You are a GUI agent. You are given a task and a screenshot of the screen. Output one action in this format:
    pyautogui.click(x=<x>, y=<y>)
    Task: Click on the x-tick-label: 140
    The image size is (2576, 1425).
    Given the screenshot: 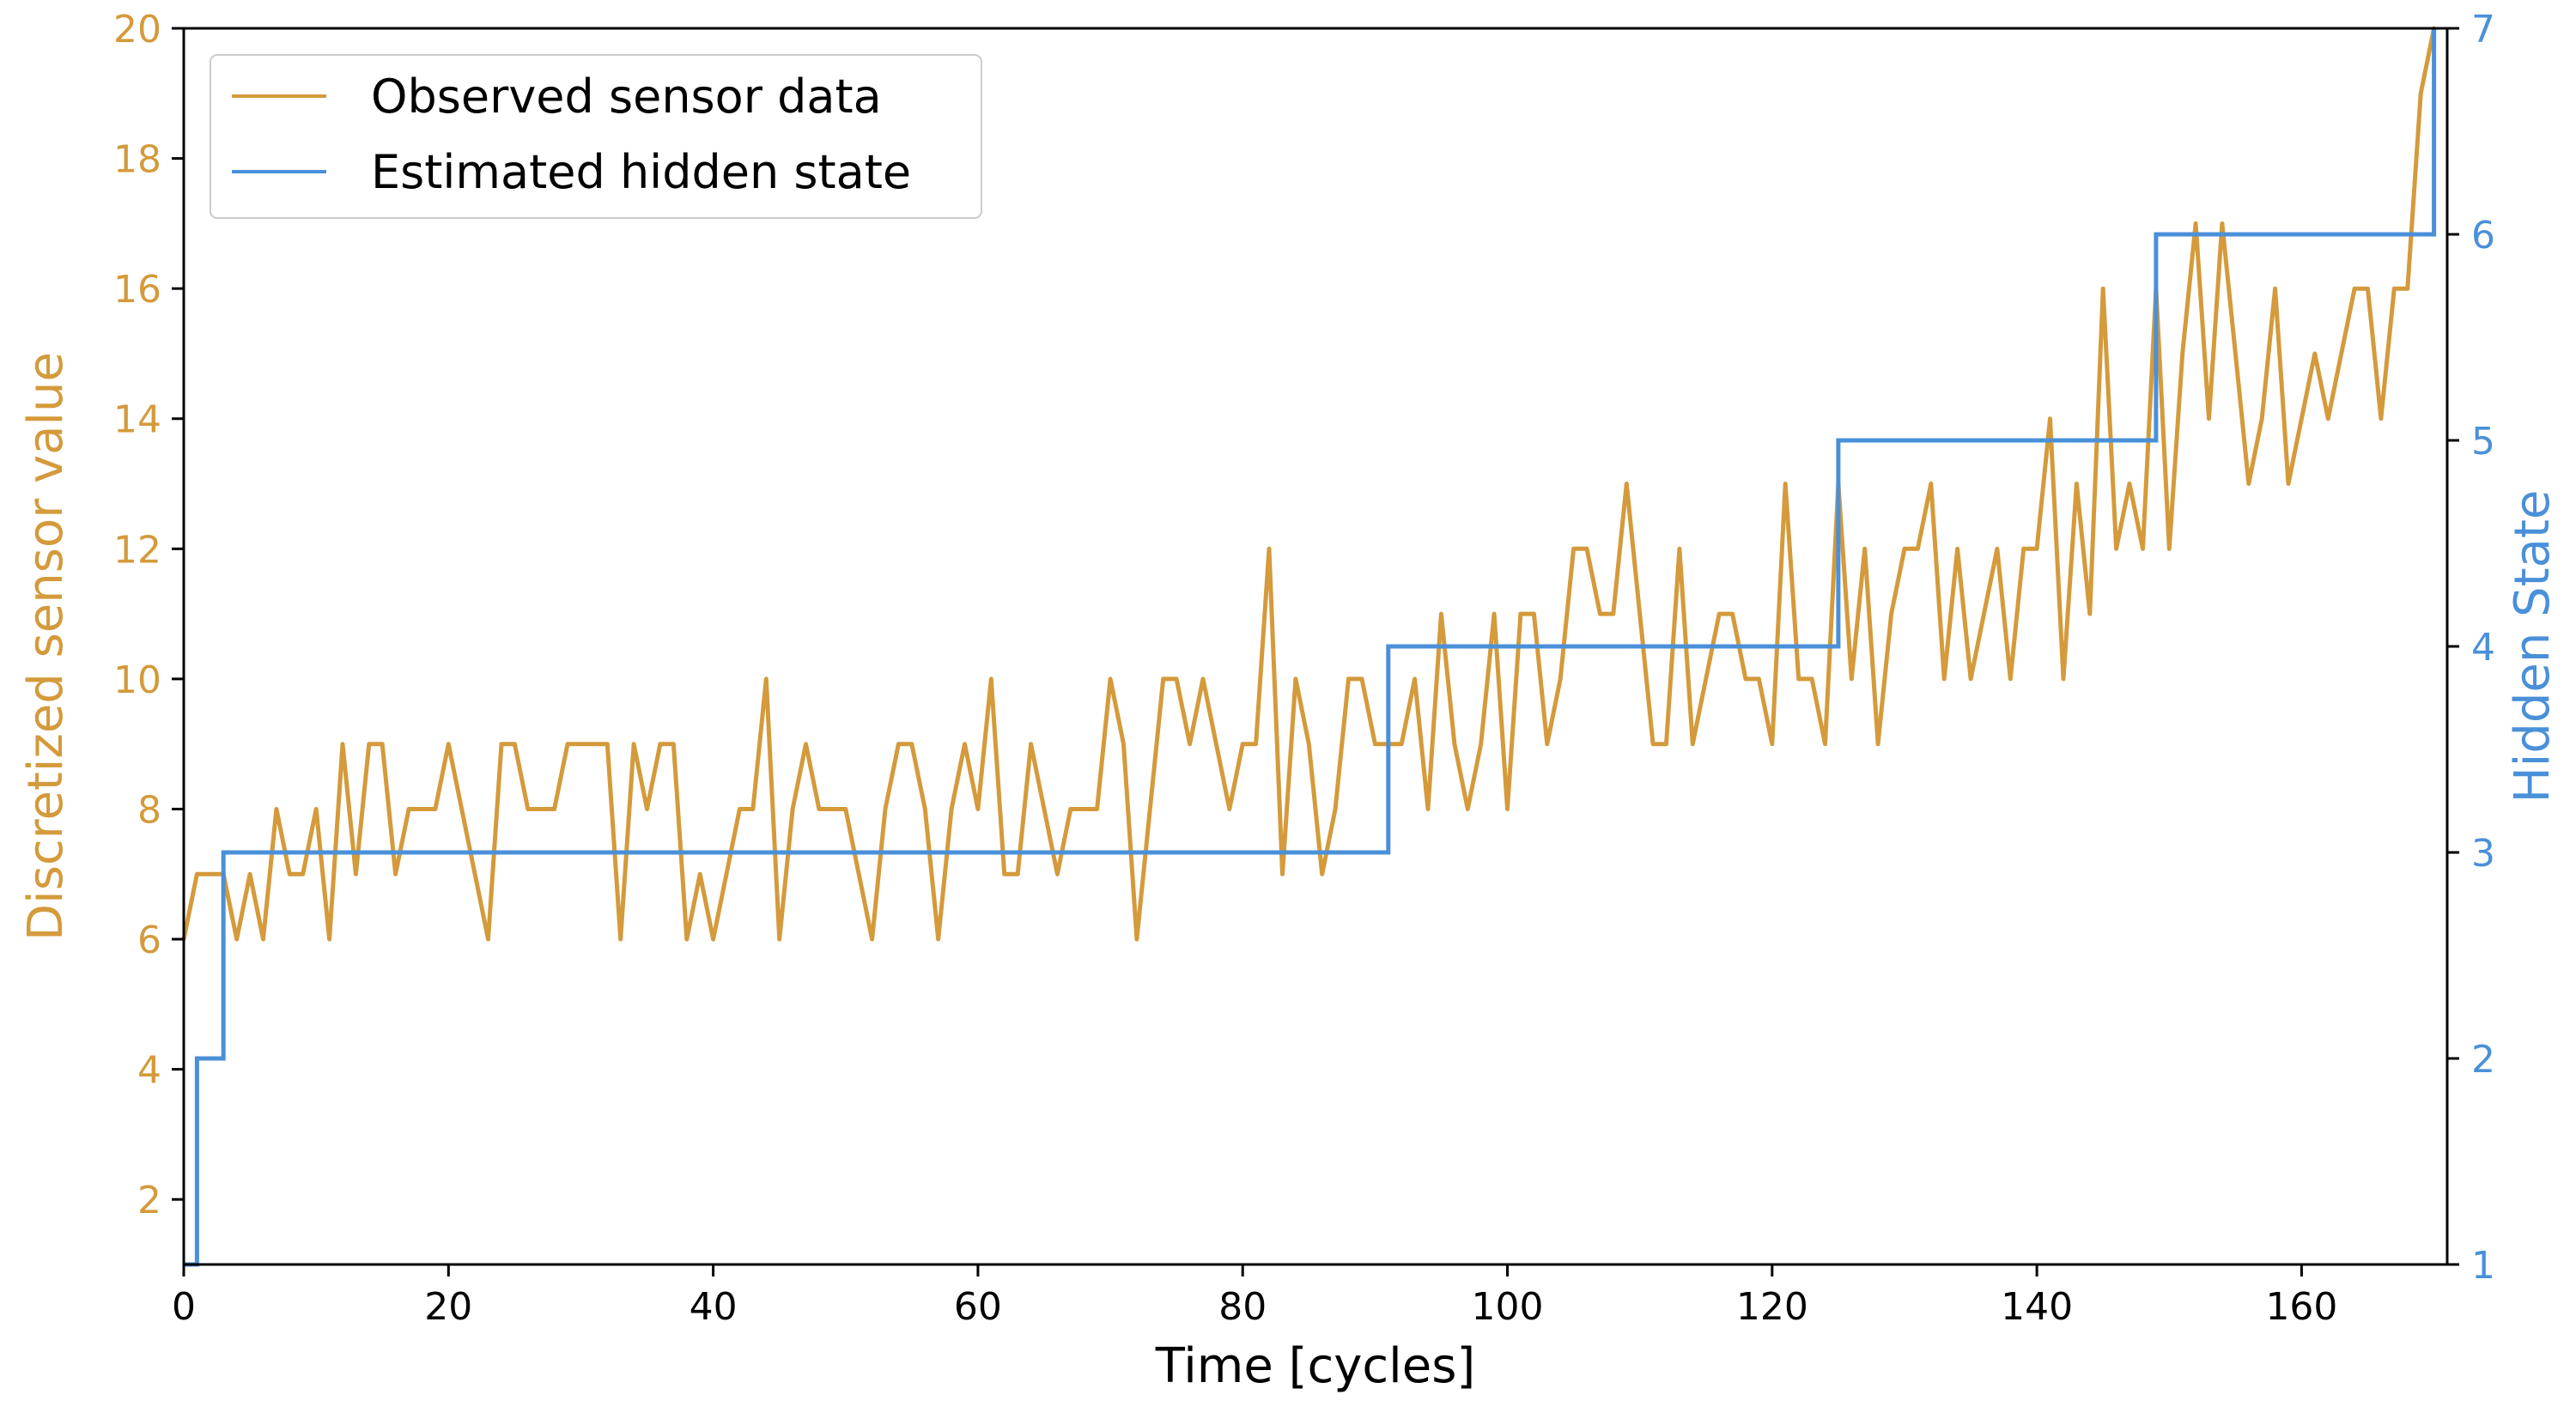 What is the action you would take?
    pyautogui.click(x=2037, y=1307)
    